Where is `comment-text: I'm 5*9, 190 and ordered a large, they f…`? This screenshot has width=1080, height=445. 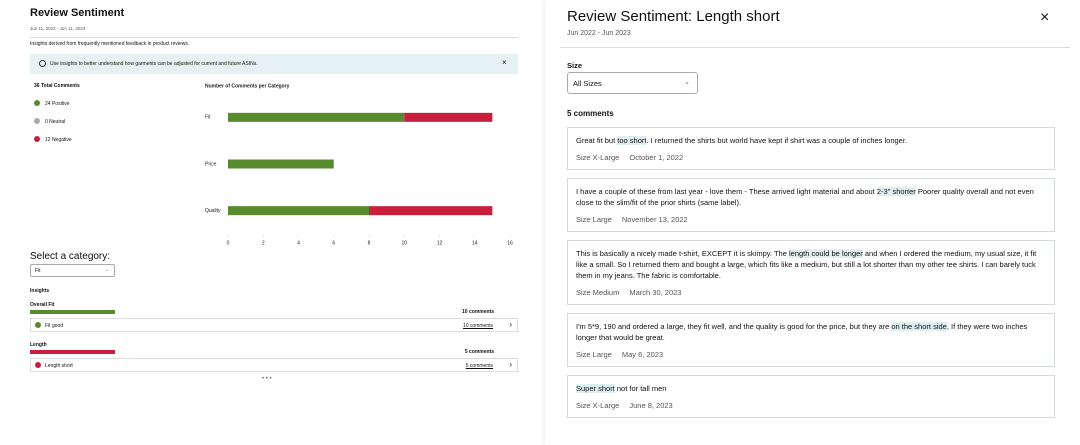
comment-text: I'm 5*9, 190 and ordered a large, they f… is located at coordinates (811, 332).